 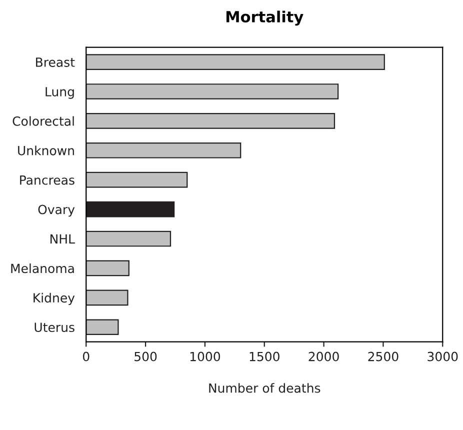 What do you see at coordinates (443, 357) in the screenshot?
I see `x-tick-label: 3000` at bounding box center [443, 357].